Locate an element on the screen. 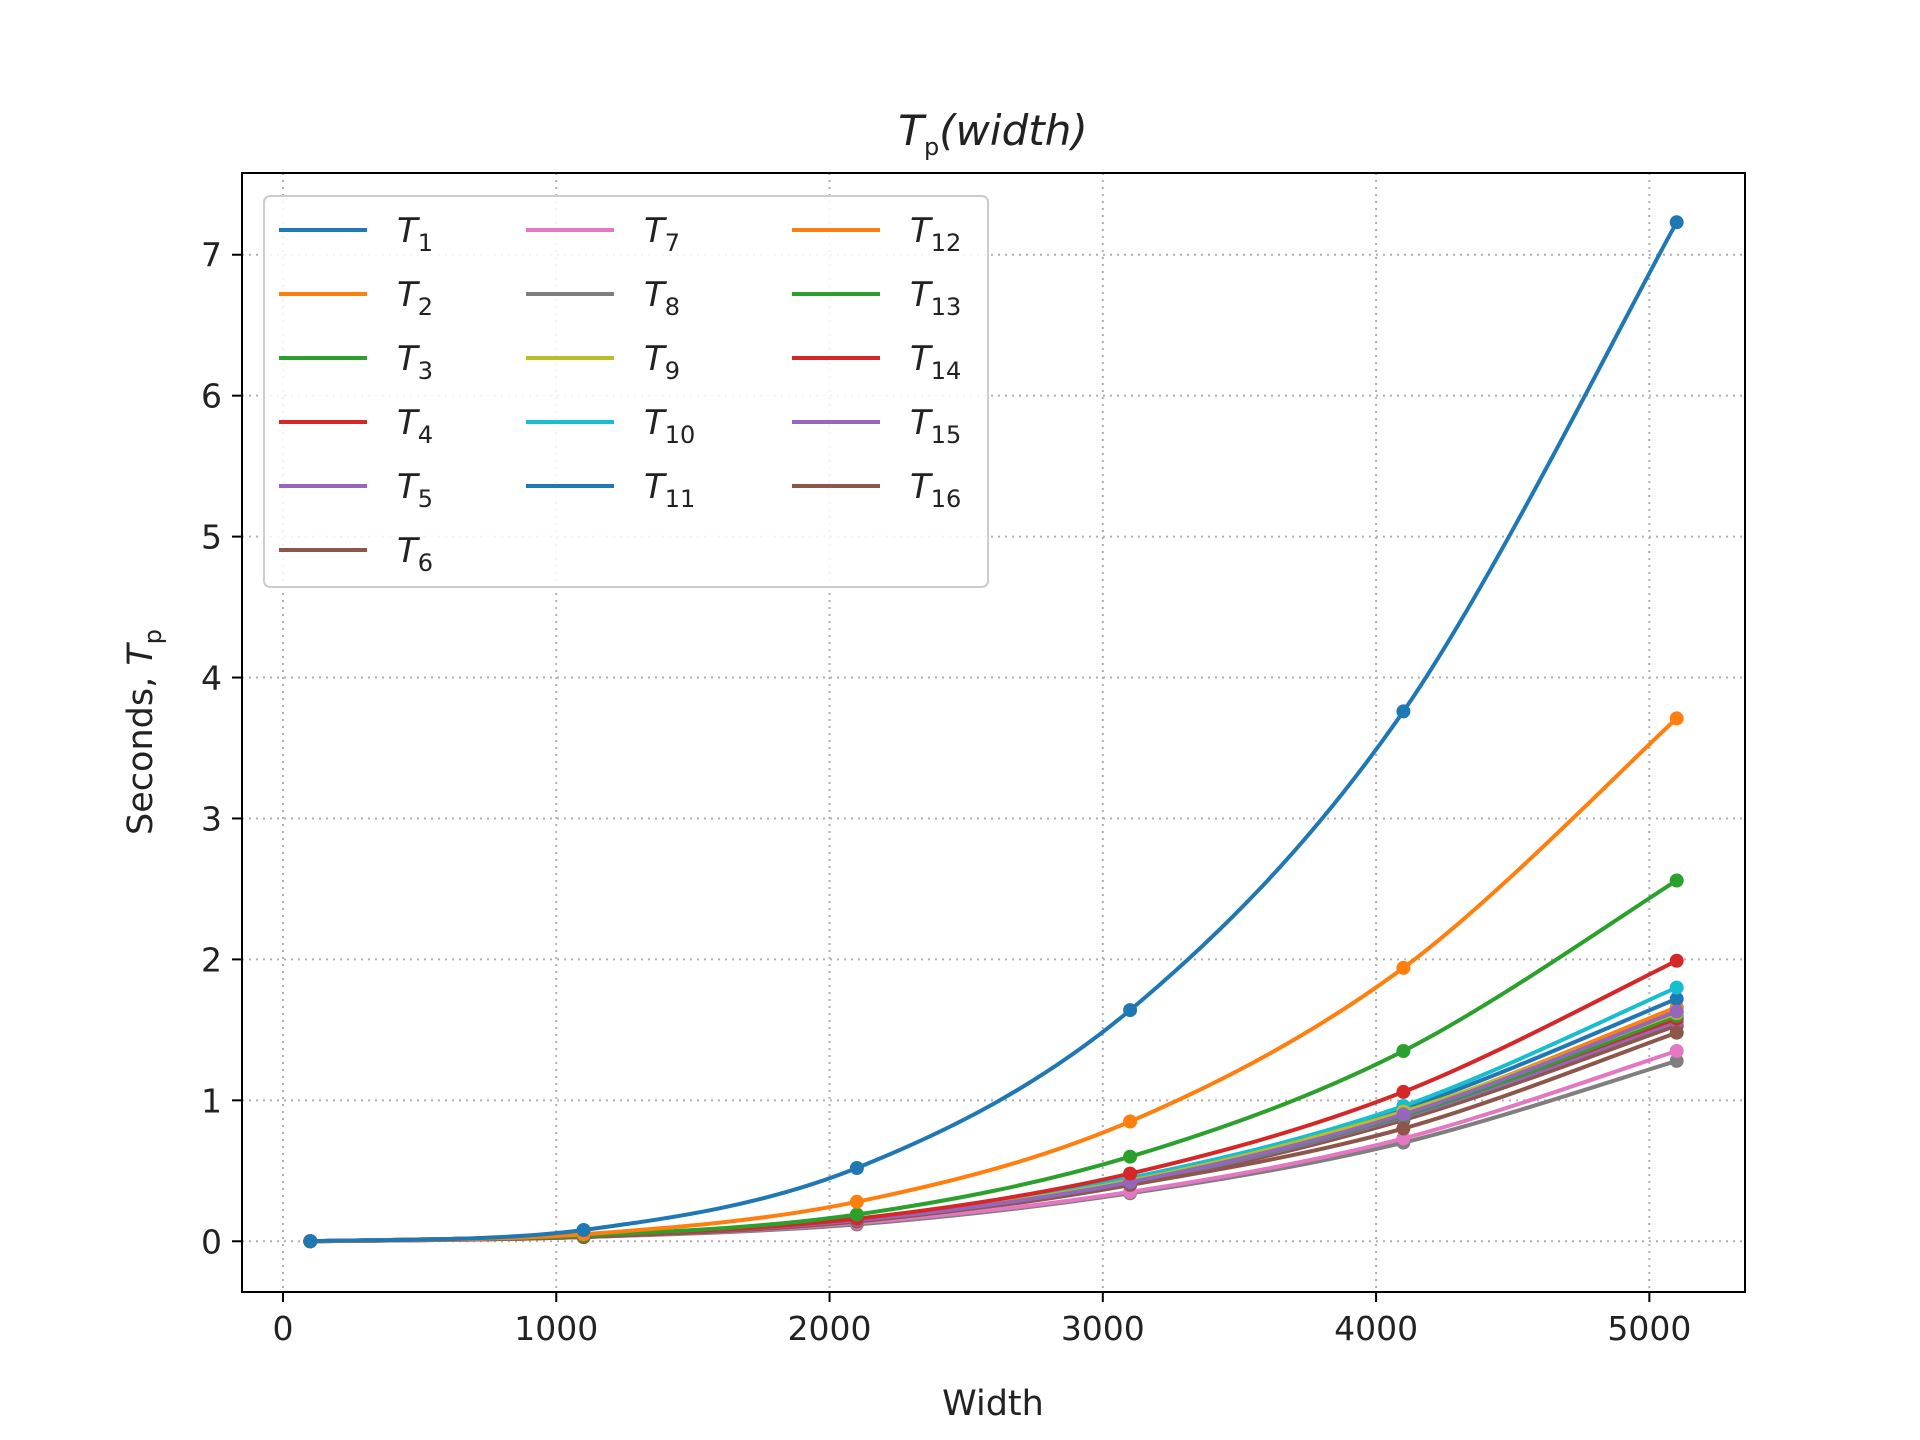 The height and width of the screenshot is (1440, 1920). legend-entry-T13: T13 is located at coordinates (876, 298).